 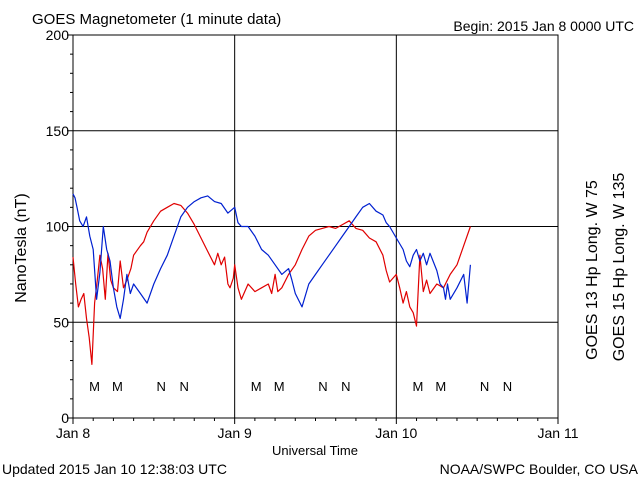 I want to click on x-tick-label: Jan 10, so click(x=396, y=433).